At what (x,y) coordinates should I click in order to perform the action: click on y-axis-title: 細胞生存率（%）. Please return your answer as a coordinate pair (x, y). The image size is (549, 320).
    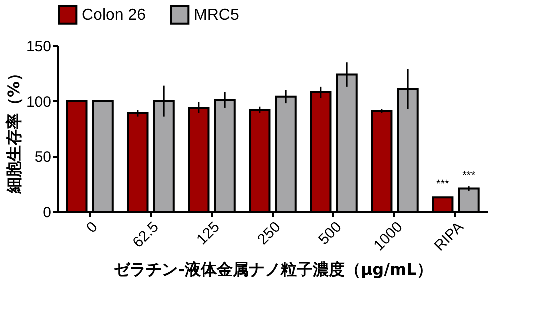
    Looking at the image, I should click on (14, 130).